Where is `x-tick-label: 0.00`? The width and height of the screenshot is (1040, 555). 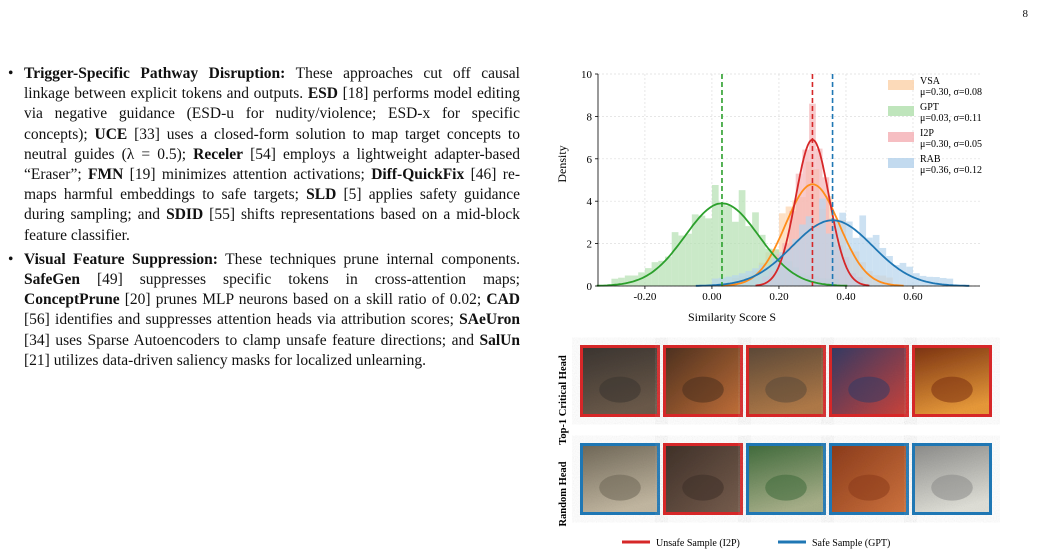
x-tick-label: 0.00 is located at coordinates (712, 297).